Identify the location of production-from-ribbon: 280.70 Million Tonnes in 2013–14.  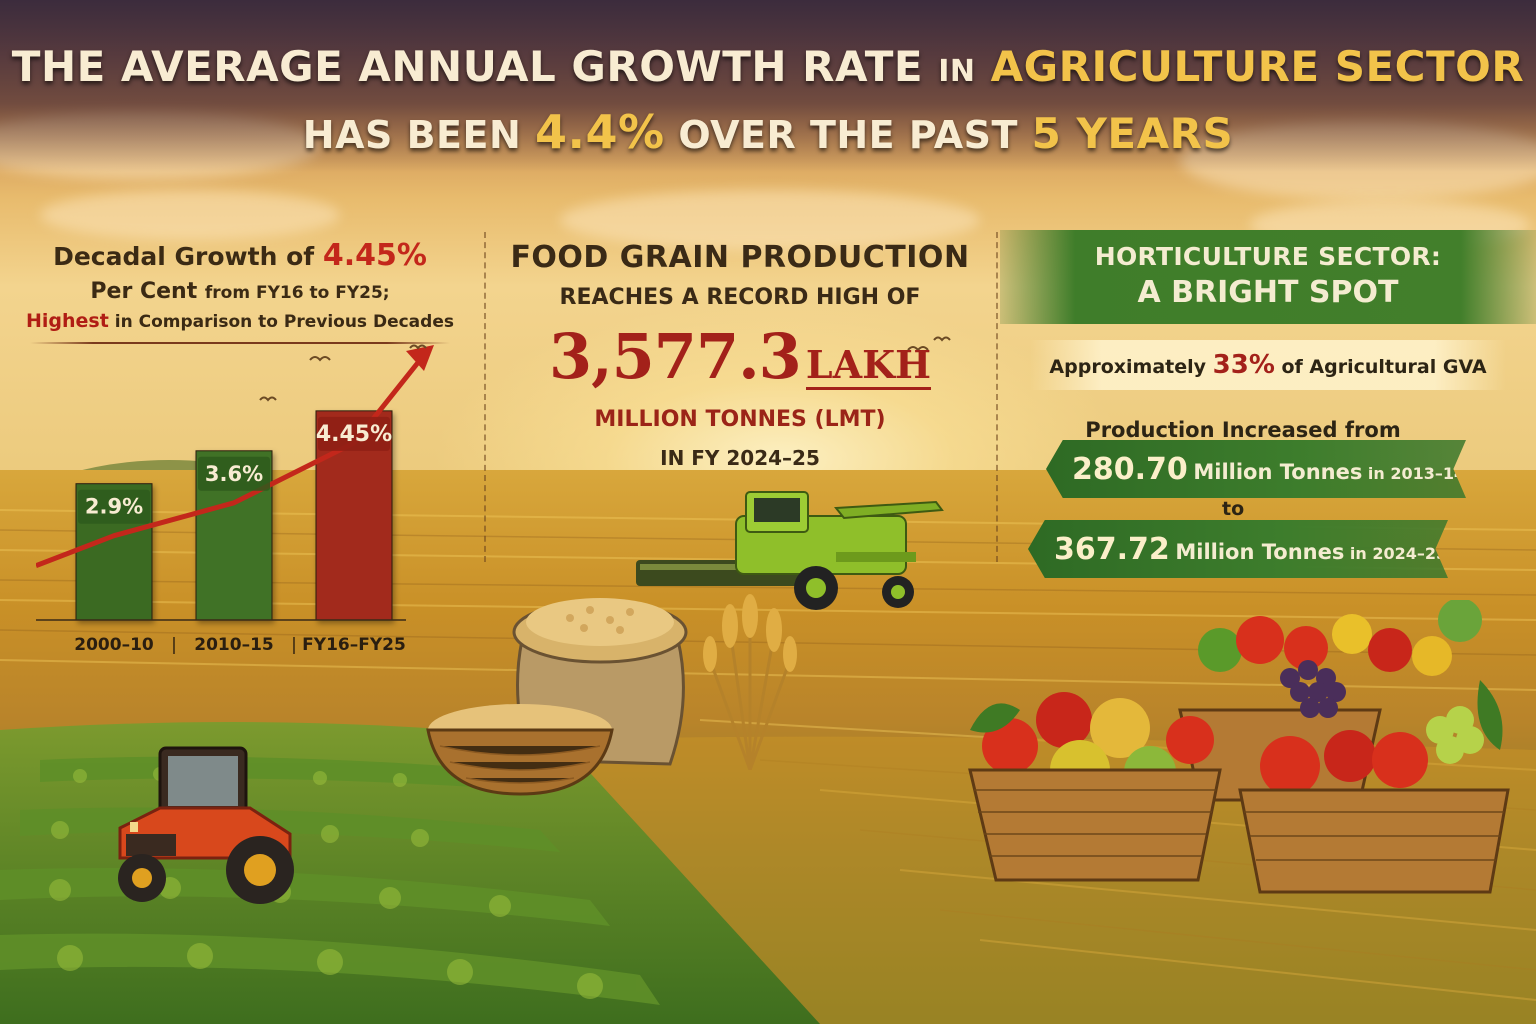
(1256, 469).